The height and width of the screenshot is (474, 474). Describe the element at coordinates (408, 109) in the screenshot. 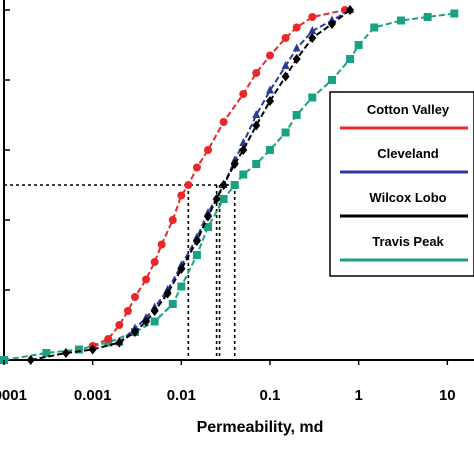

I see `legend-label-cotton-valley: Cotton Valley` at that location.